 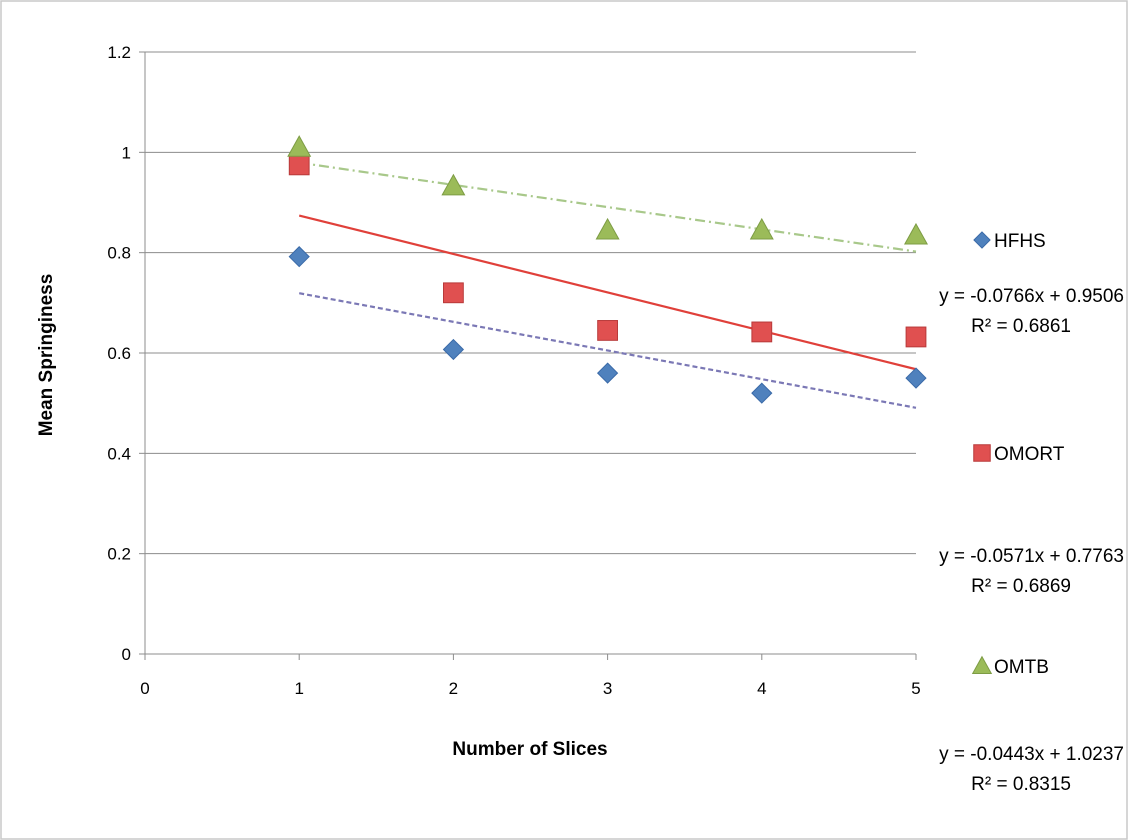 I want to click on y-tick-label: 0.8, so click(x=119, y=253).